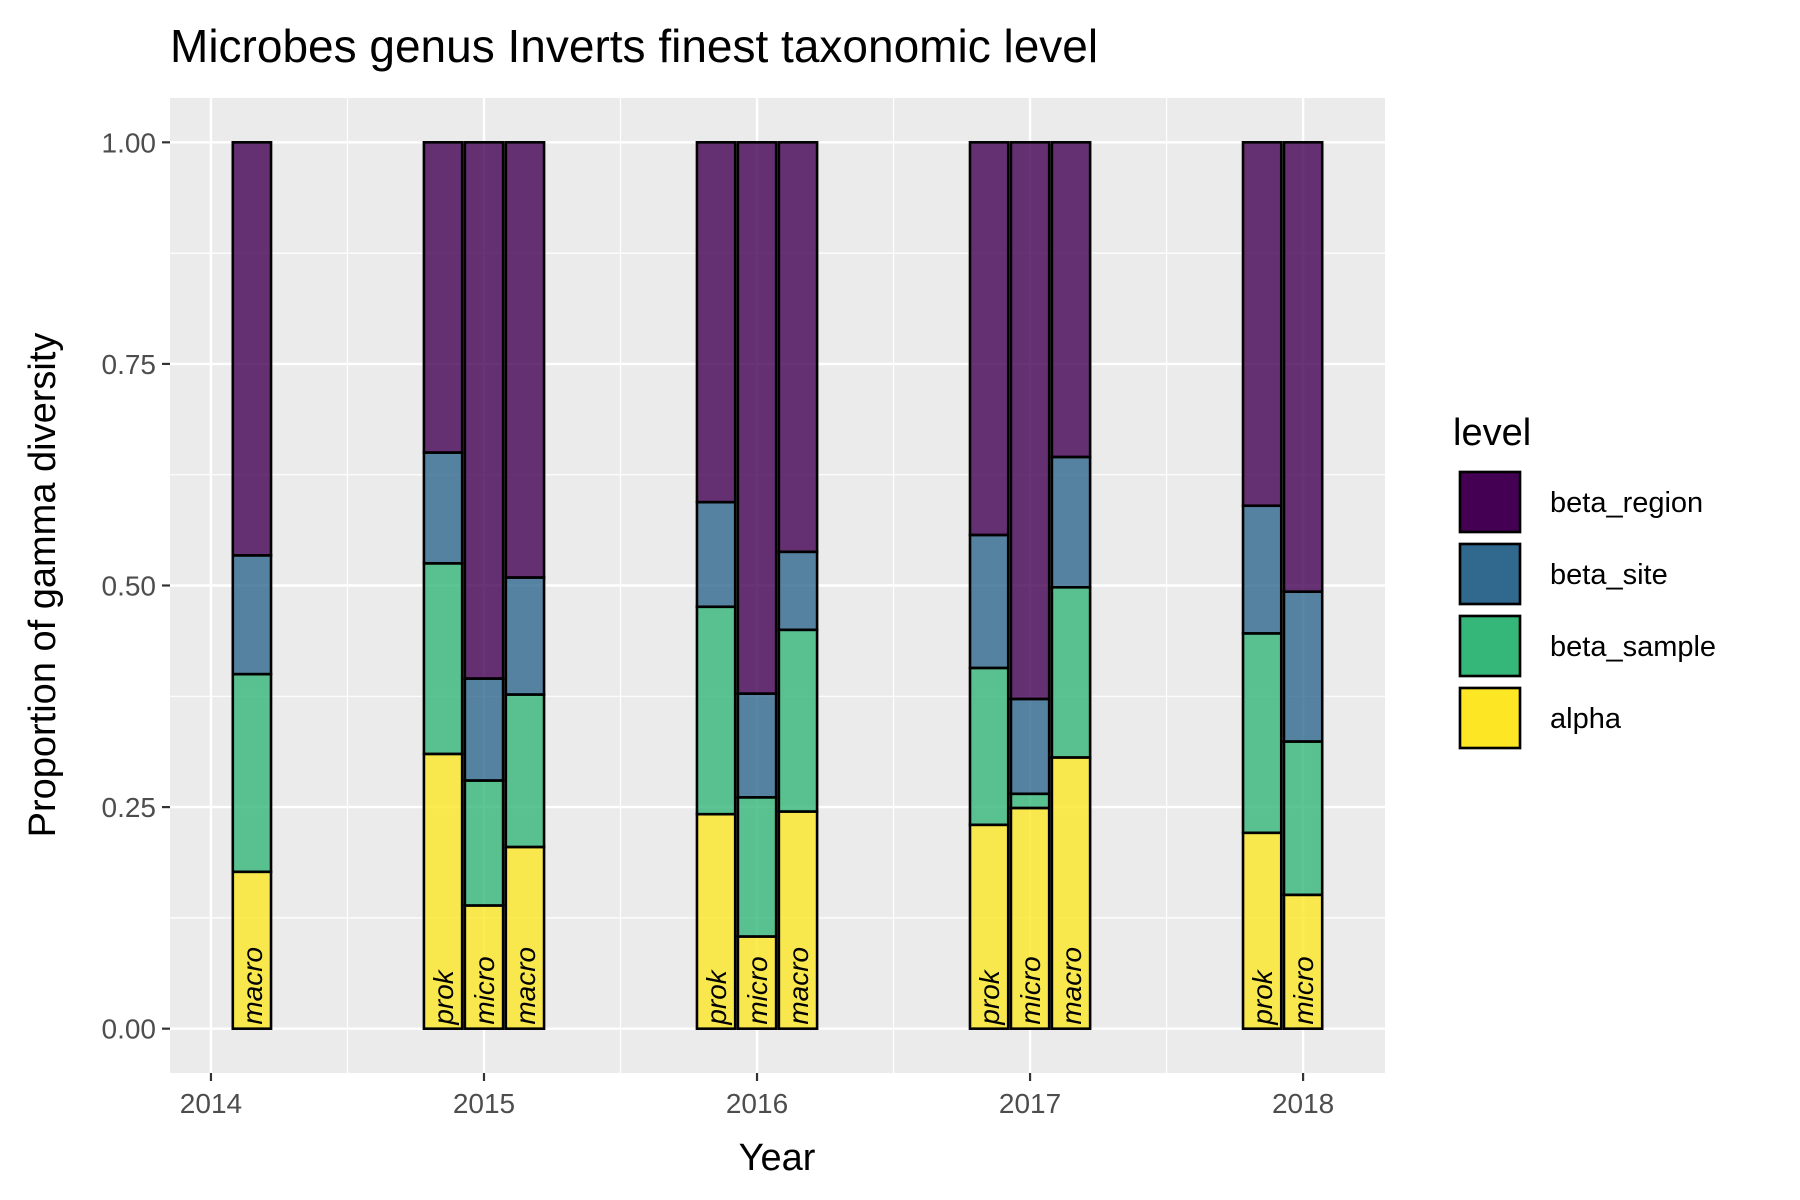 This screenshot has height=1200, width=1800. I want to click on legend-label: beta_region, so click(1626, 503).